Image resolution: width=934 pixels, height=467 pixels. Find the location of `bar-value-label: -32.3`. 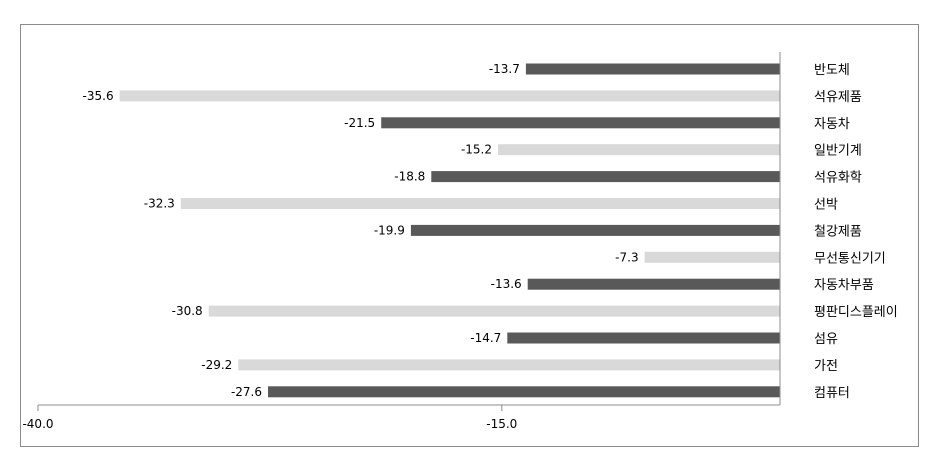

bar-value-label: -32.3 is located at coordinates (159, 204).